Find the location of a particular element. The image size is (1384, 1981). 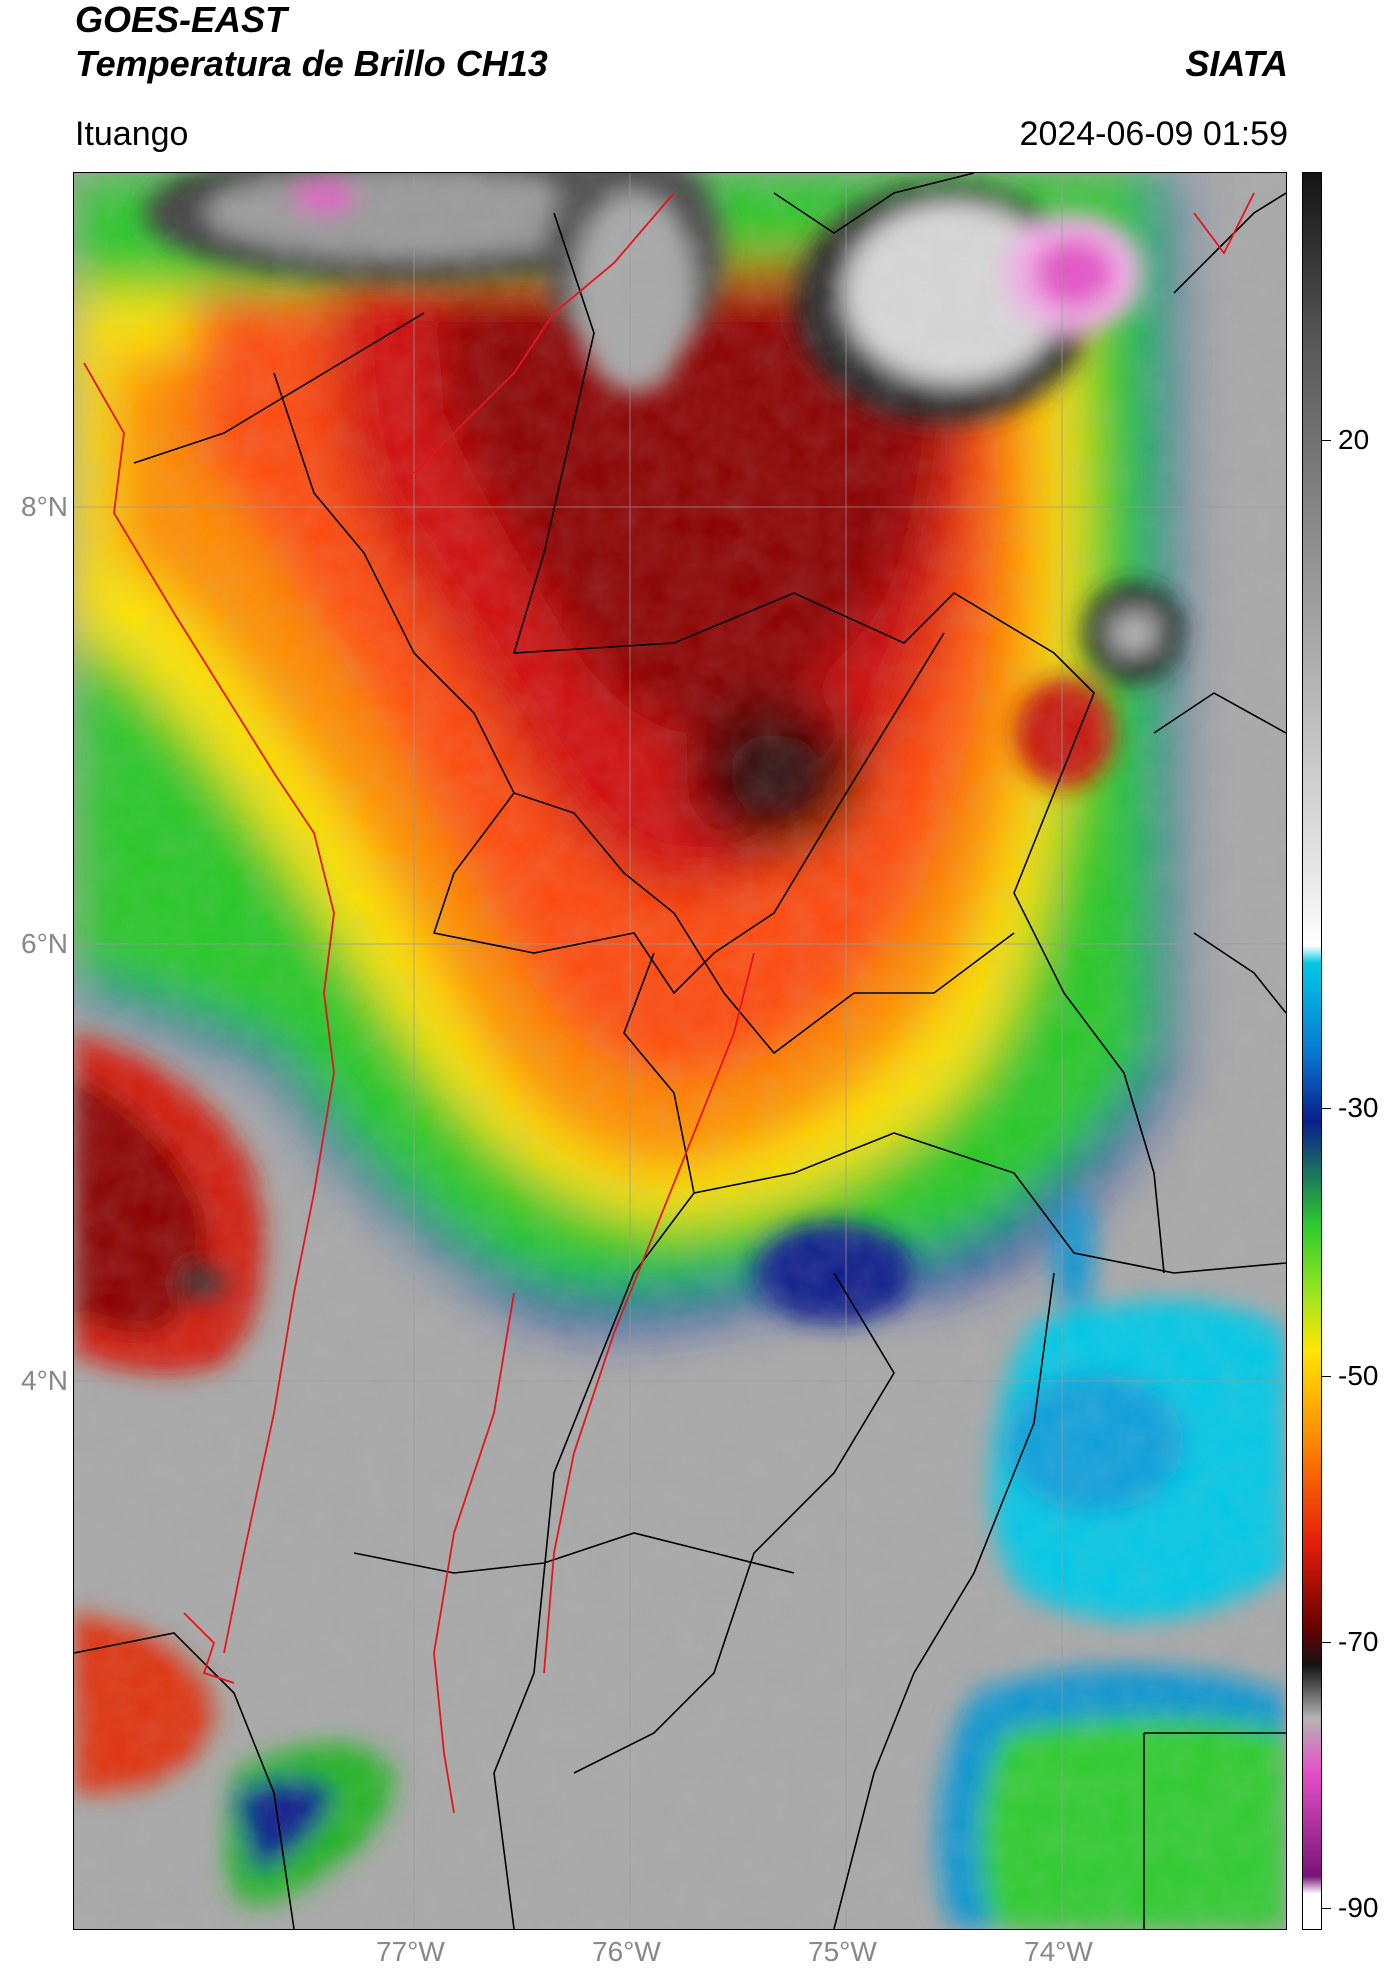

colorbar-tick-minus70 is located at coordinates (1326, 1642).